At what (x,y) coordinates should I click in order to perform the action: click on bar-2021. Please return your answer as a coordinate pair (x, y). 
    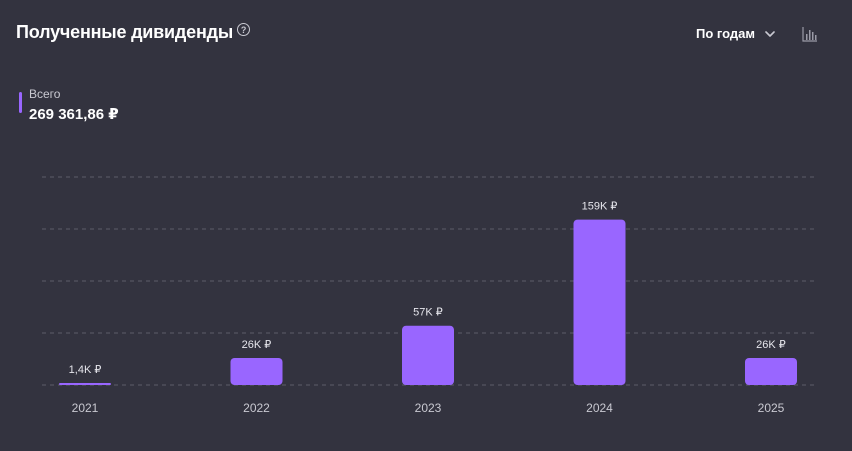
    Looking at the image, I should click on (85, 384).